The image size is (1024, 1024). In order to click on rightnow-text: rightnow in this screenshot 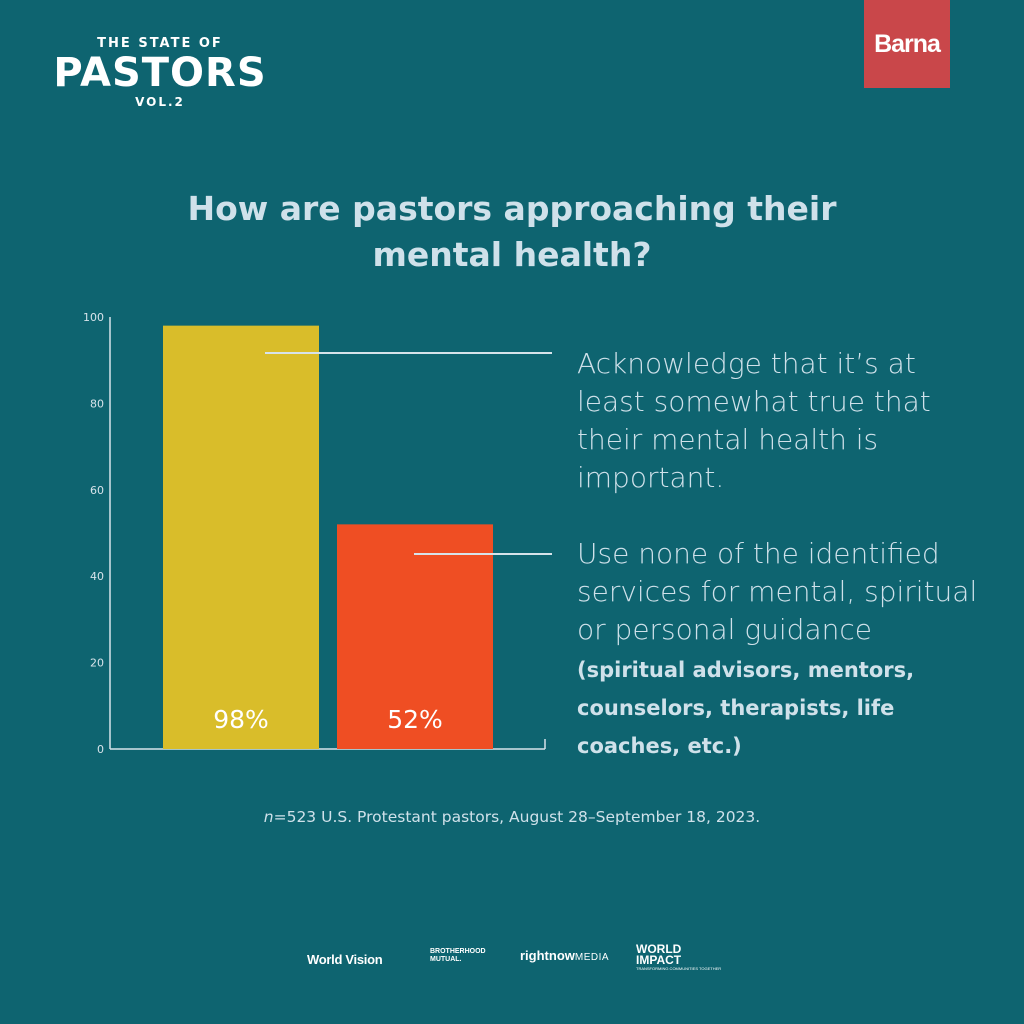, I will do `click(547, 955)`.